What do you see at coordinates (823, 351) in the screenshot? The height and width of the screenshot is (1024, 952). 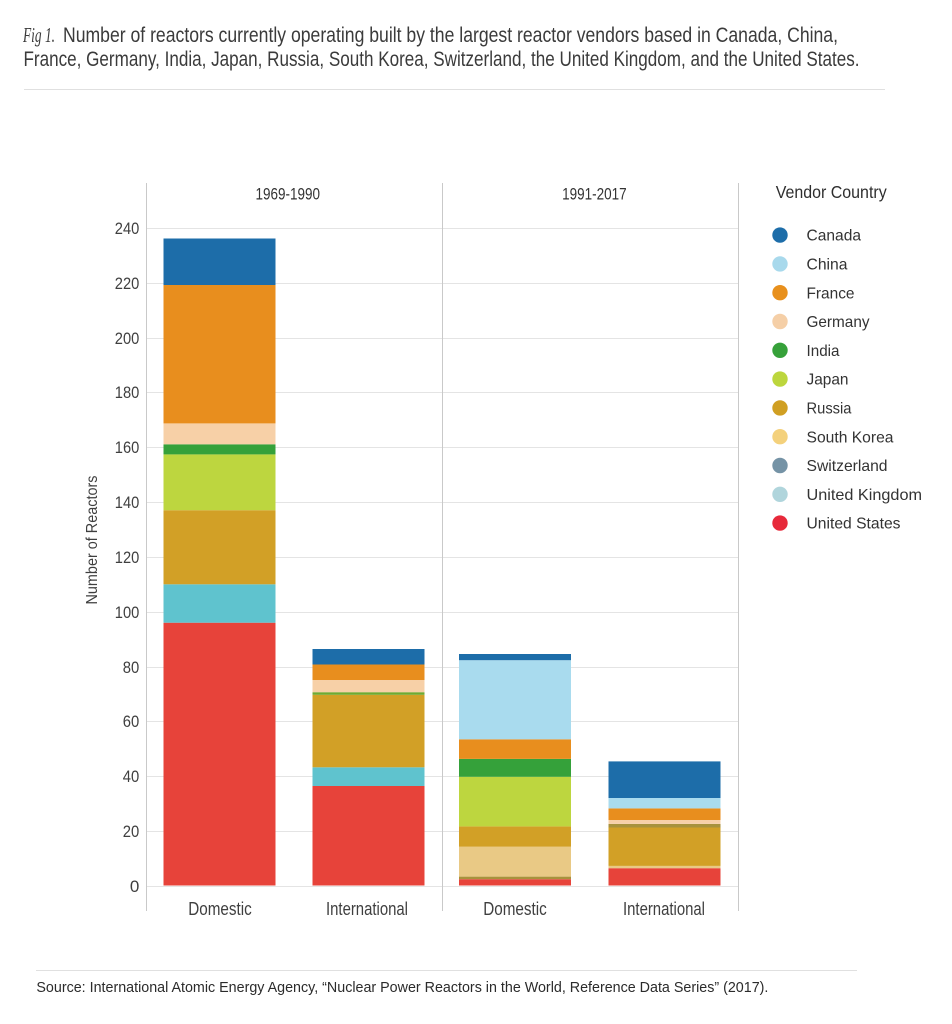 I see `svg-text: India` at bounding box center [823, 351].